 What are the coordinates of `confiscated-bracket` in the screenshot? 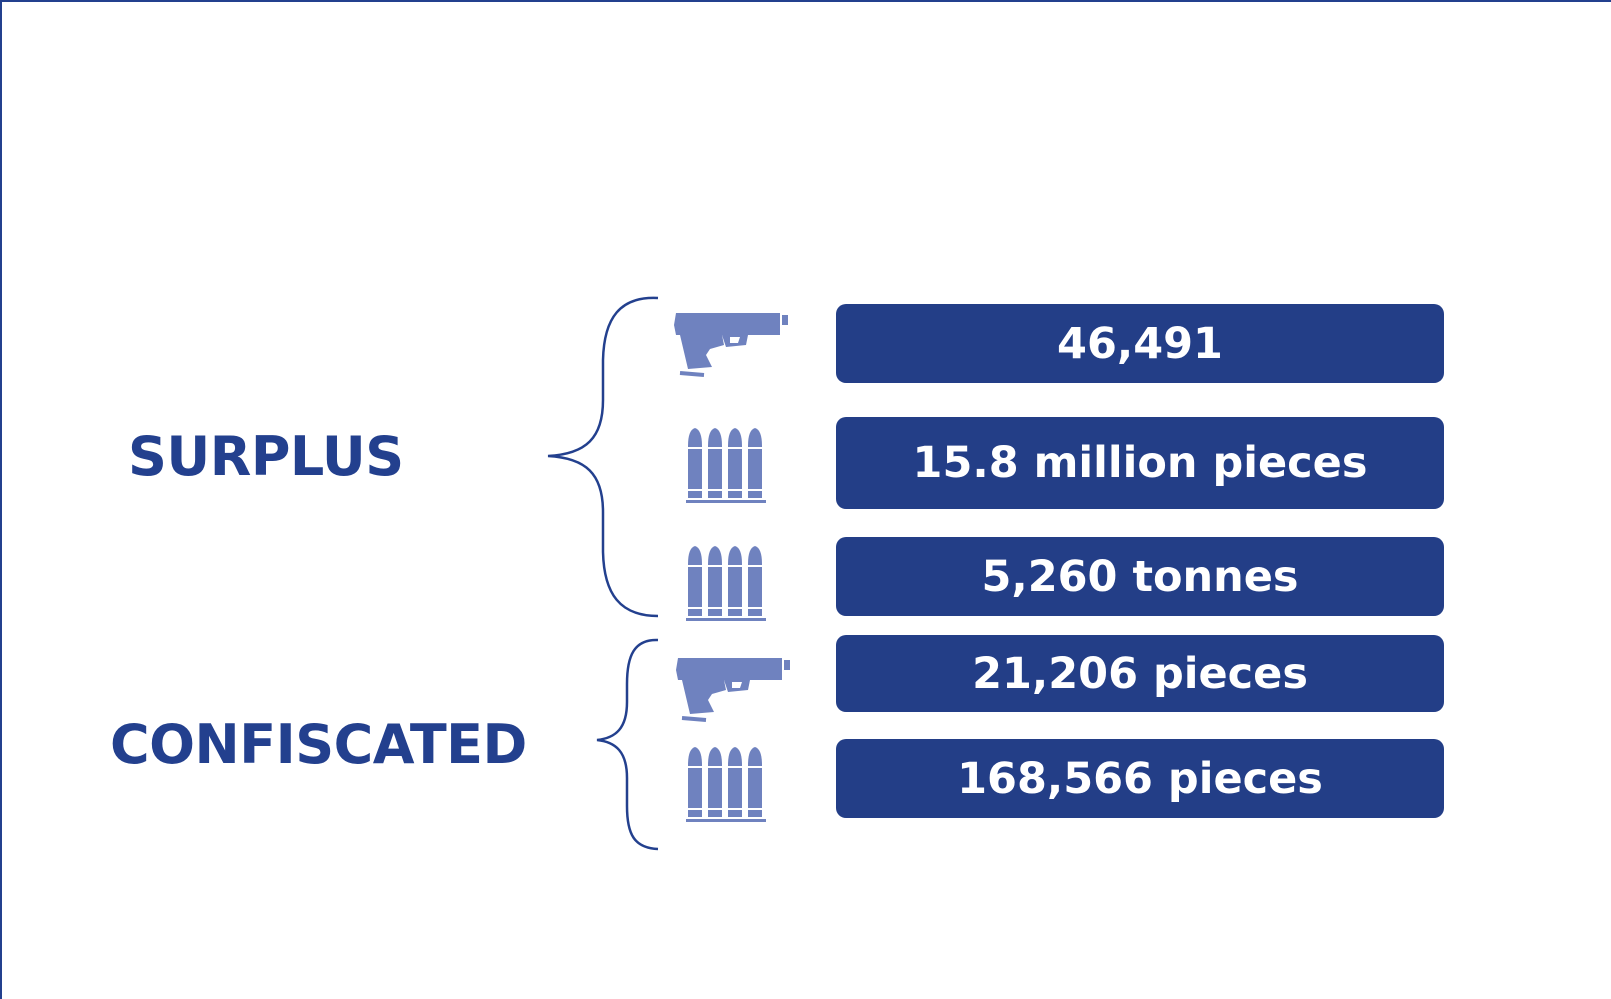 It's located at (627, 744).